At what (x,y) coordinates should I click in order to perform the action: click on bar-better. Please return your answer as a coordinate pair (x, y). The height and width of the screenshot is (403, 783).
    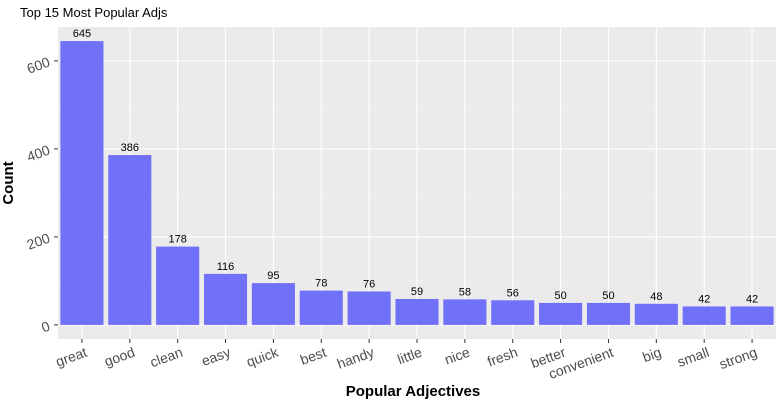
    Looking at the image, I should click on (561, 313).